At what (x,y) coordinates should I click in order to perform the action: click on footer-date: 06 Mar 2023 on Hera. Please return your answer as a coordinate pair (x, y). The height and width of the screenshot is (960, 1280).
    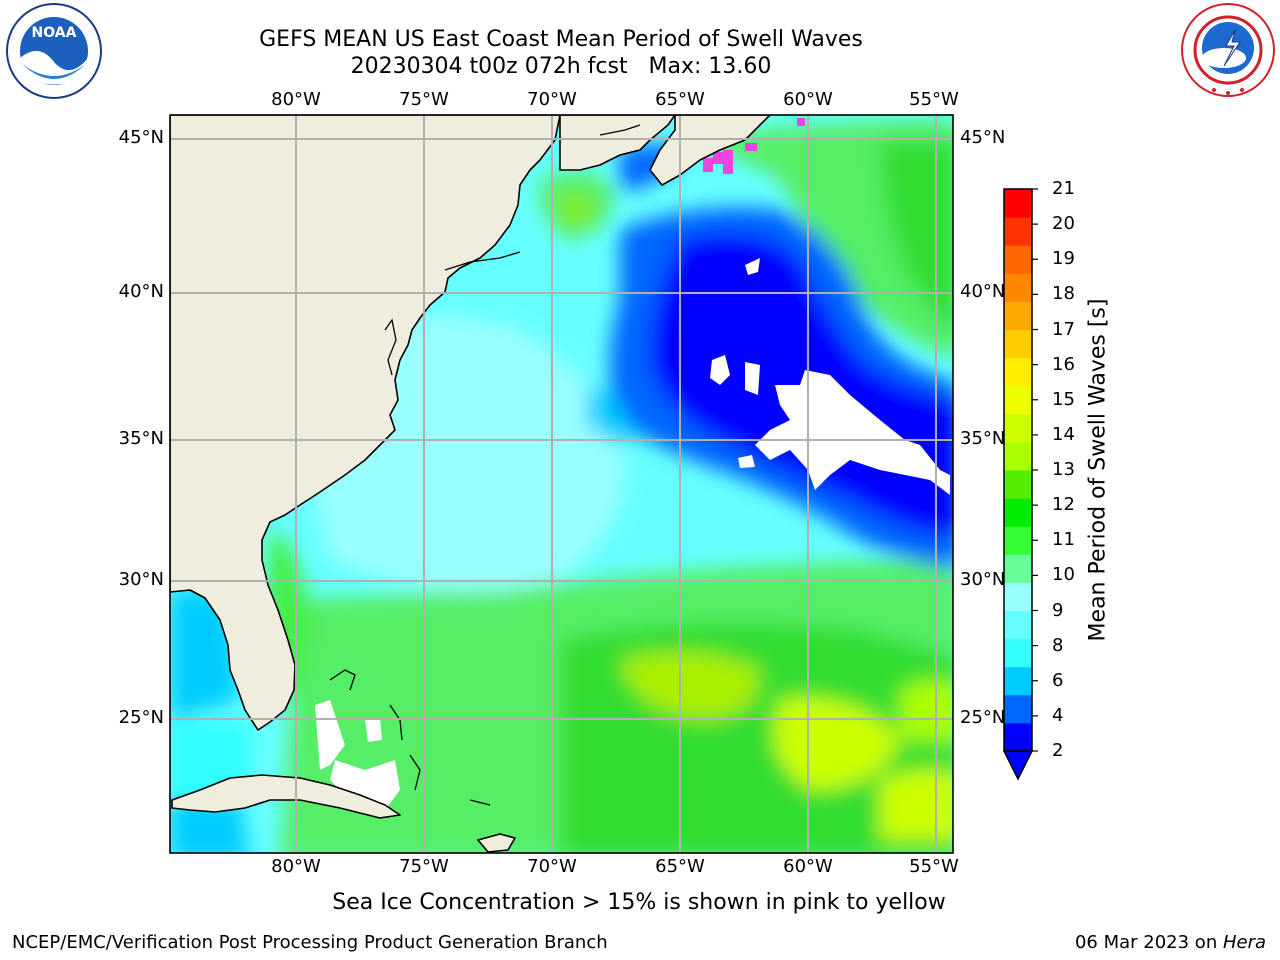
    Looking at the image, I should click on (1170, 942).